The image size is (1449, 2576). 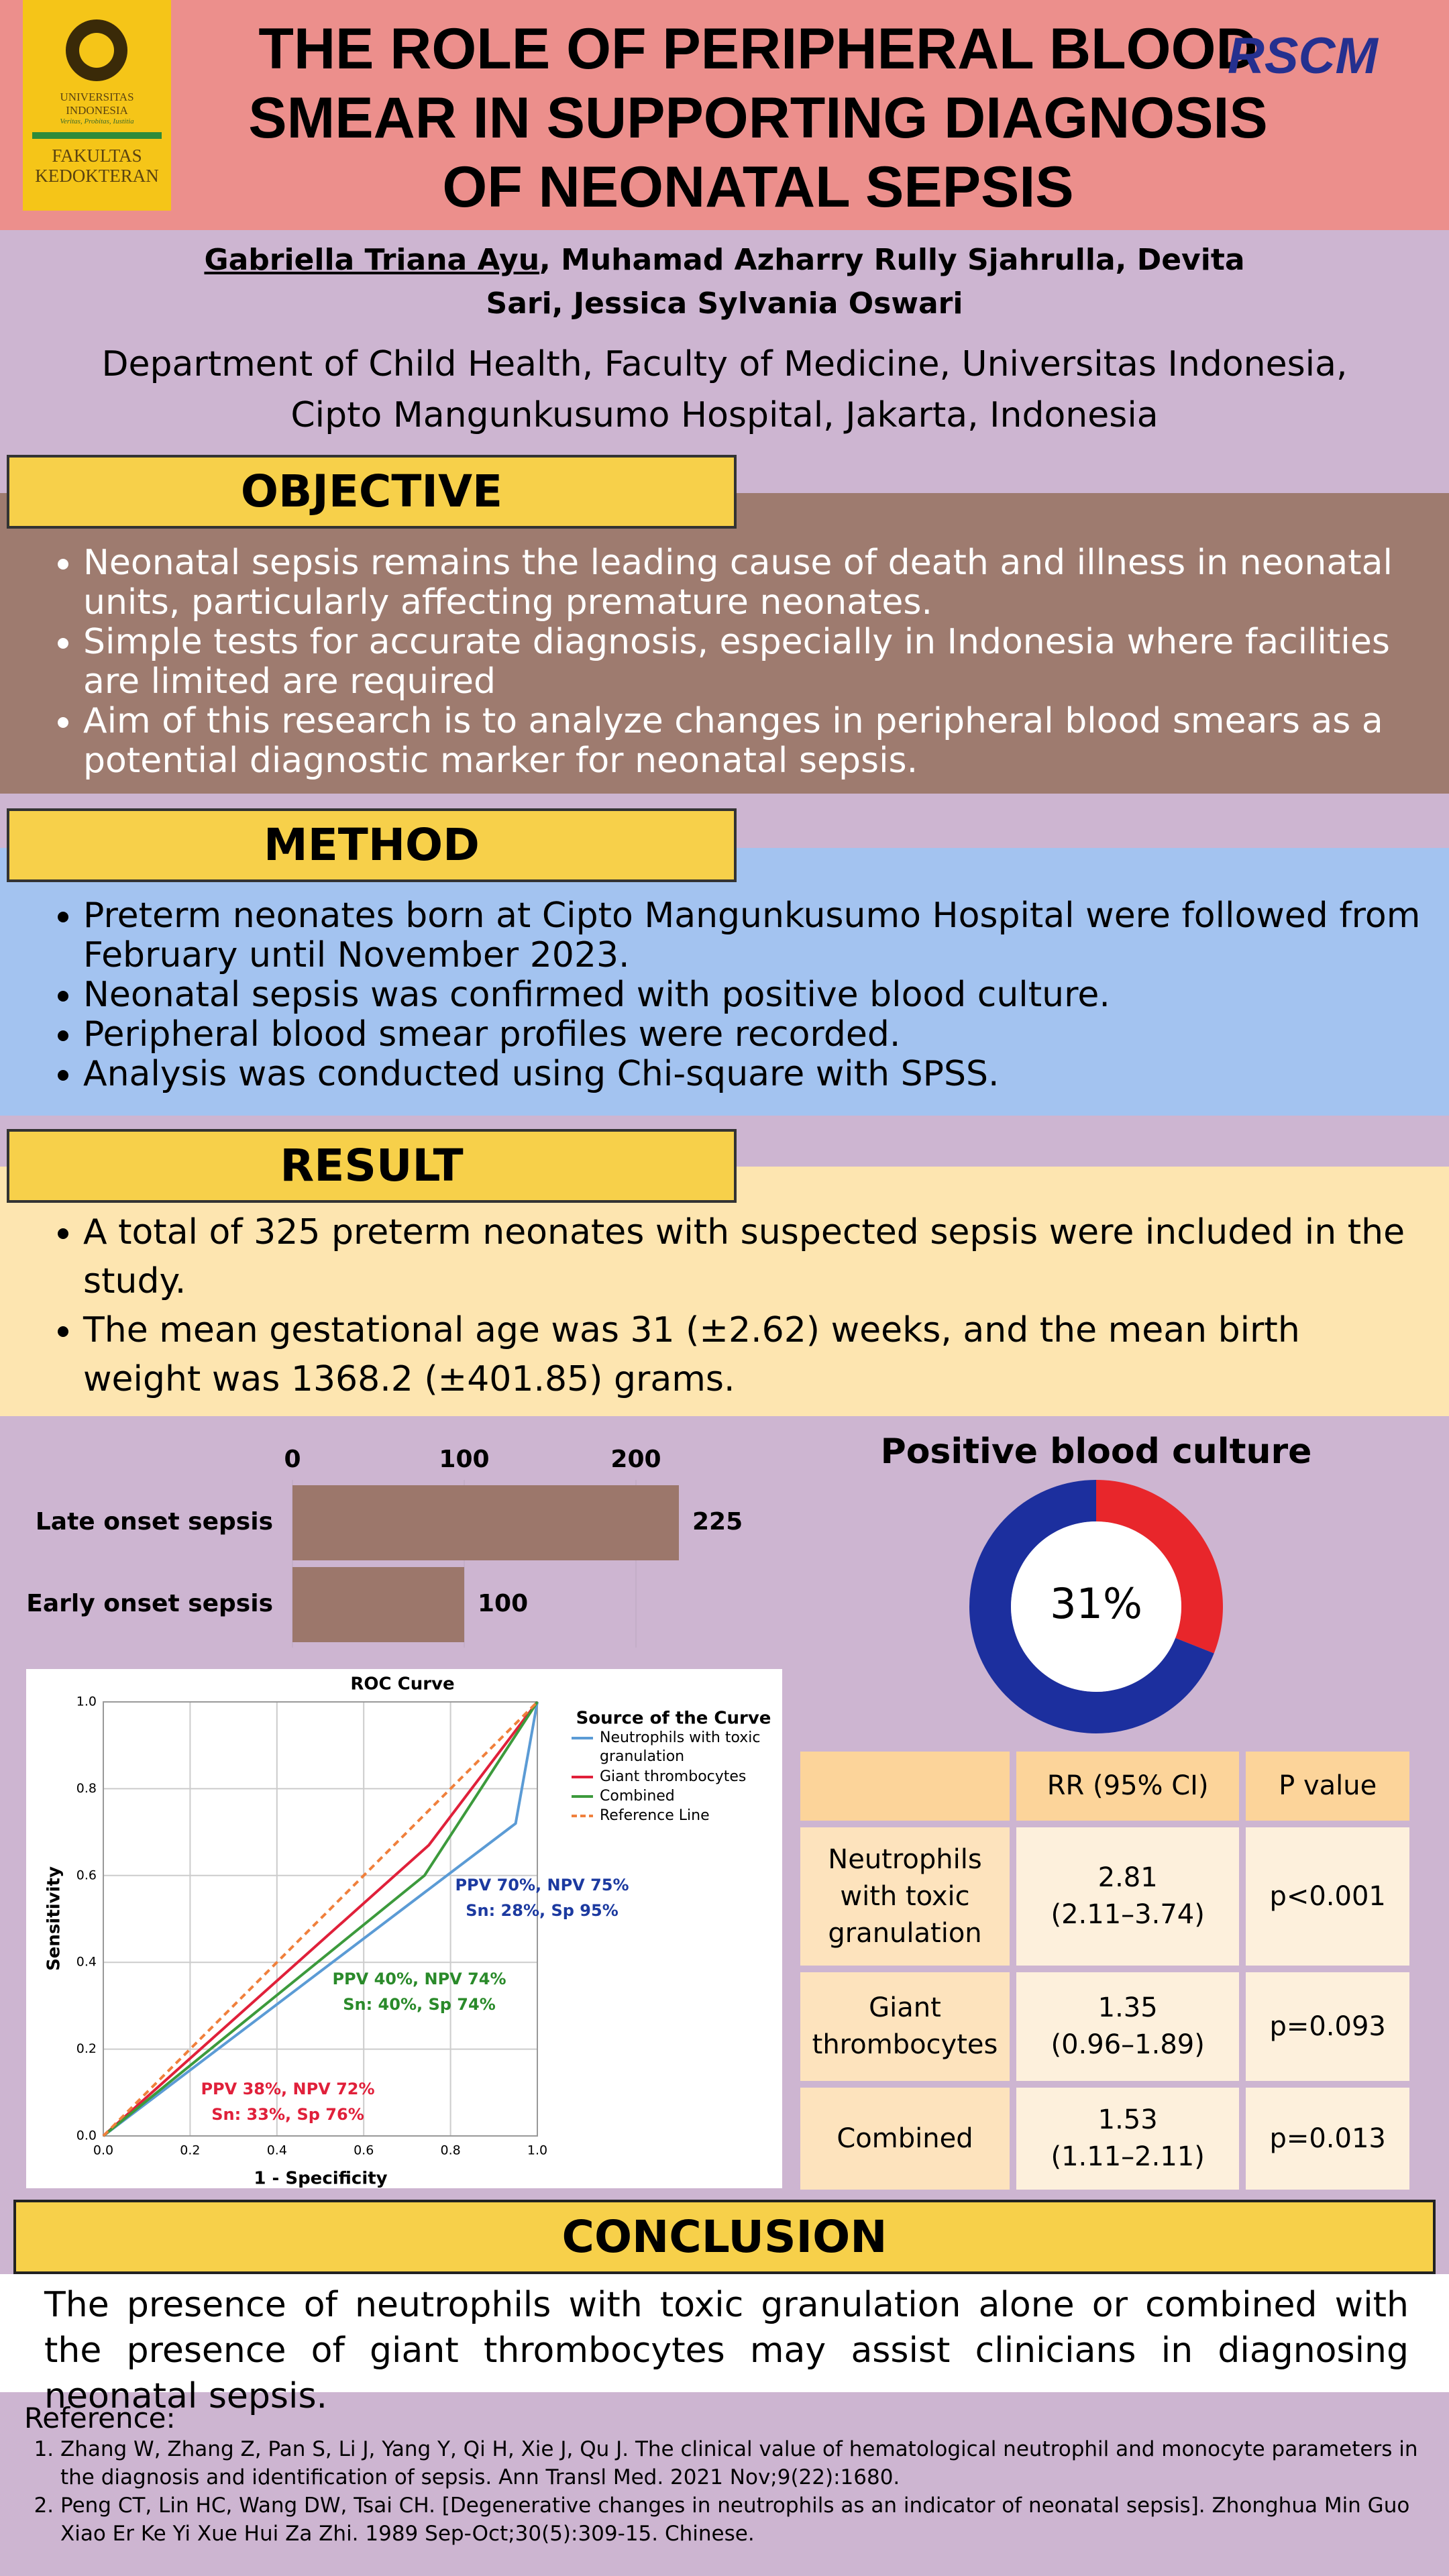 What do you see at coordinates (1128, 2156) in the screenshot?
I see `ci: (1.11–2.11)` at bounding box center [1128, 2156].